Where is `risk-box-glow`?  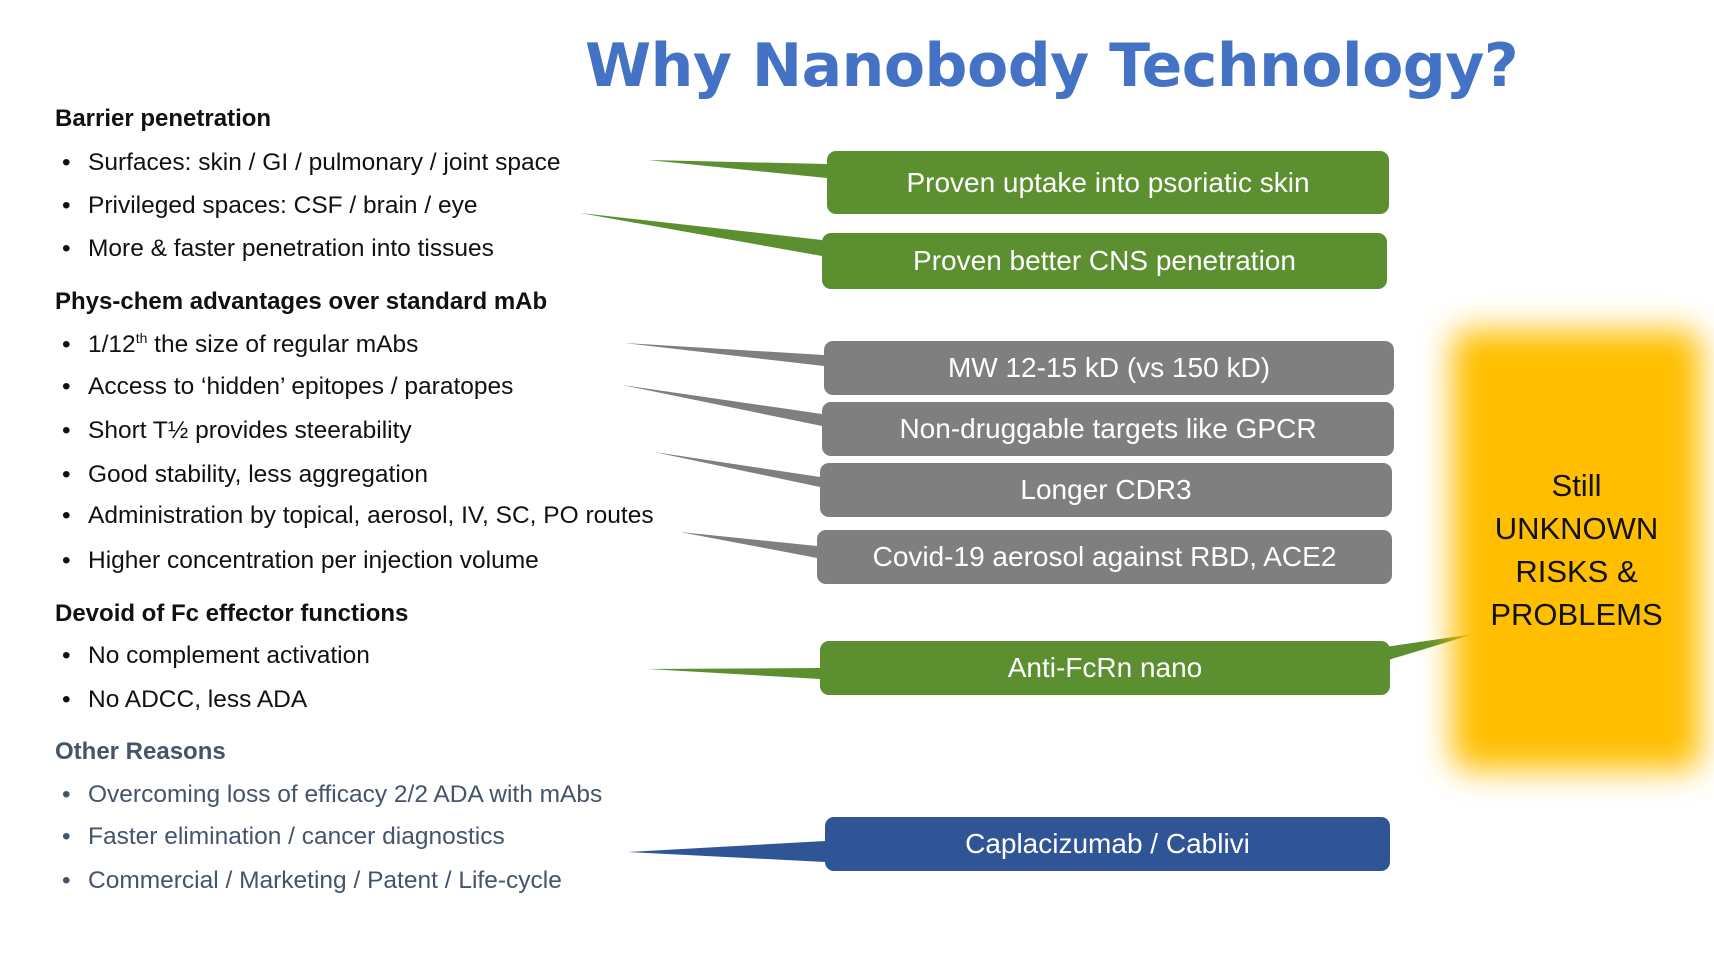
risk-box-glow is located at coordinates (1576, 550).